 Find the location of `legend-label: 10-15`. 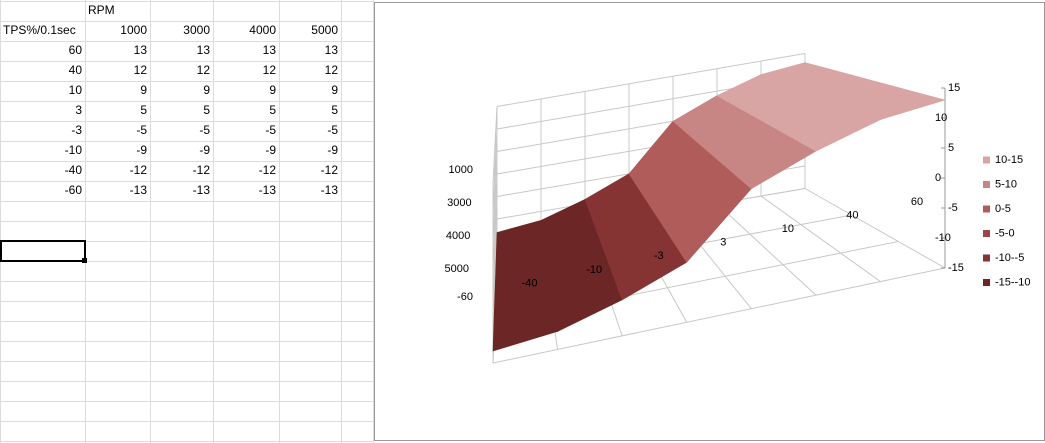

legend-label: 10-15 is located at coordinates (1009, 160).